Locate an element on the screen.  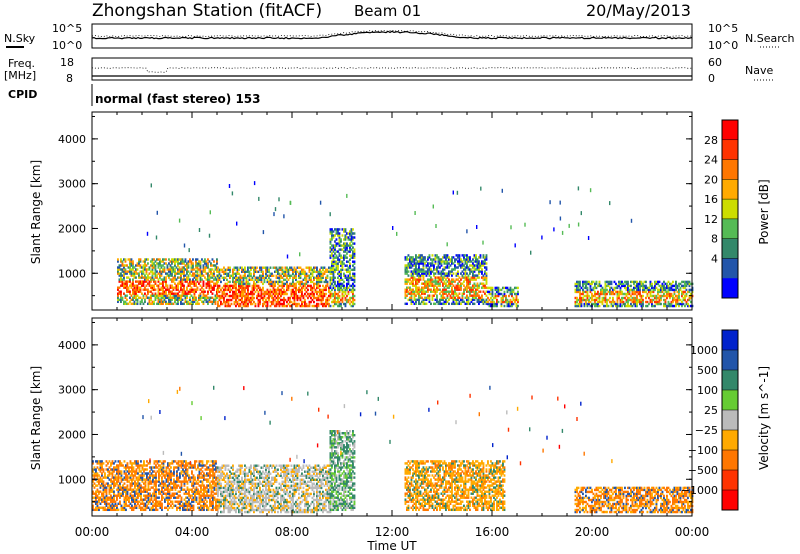
nsky-series is located at coordinates (392, 34).